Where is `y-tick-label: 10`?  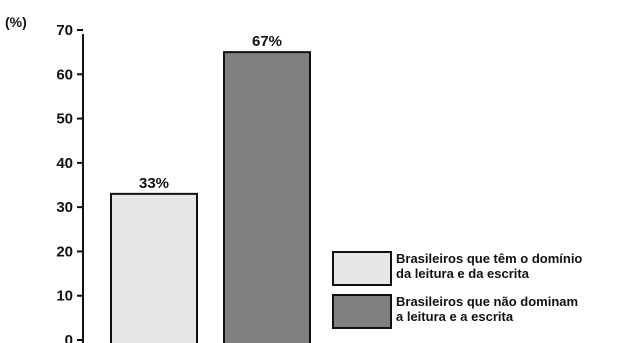
y-tick-label: 10 is located at coordinates (64, 296).